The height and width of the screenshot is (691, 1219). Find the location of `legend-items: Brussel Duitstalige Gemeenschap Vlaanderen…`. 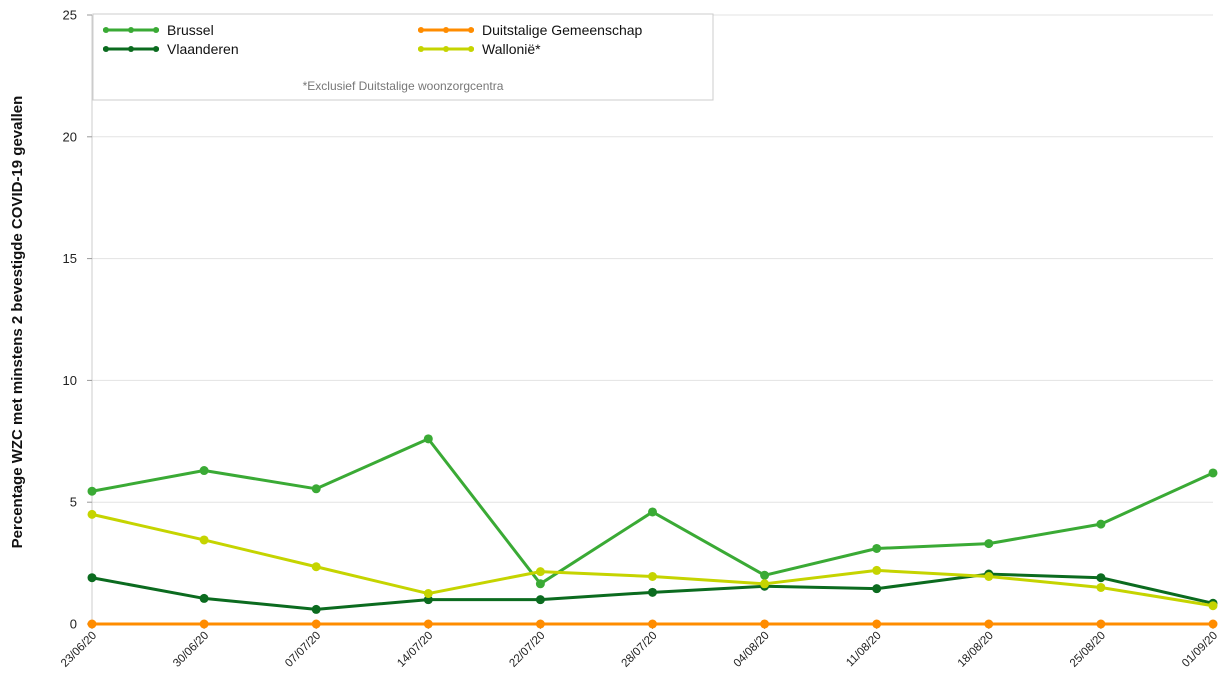

legend-items: Brussel Duitstalige Gemeenschap Vlaanderen… is located at coordinates (373, 39).